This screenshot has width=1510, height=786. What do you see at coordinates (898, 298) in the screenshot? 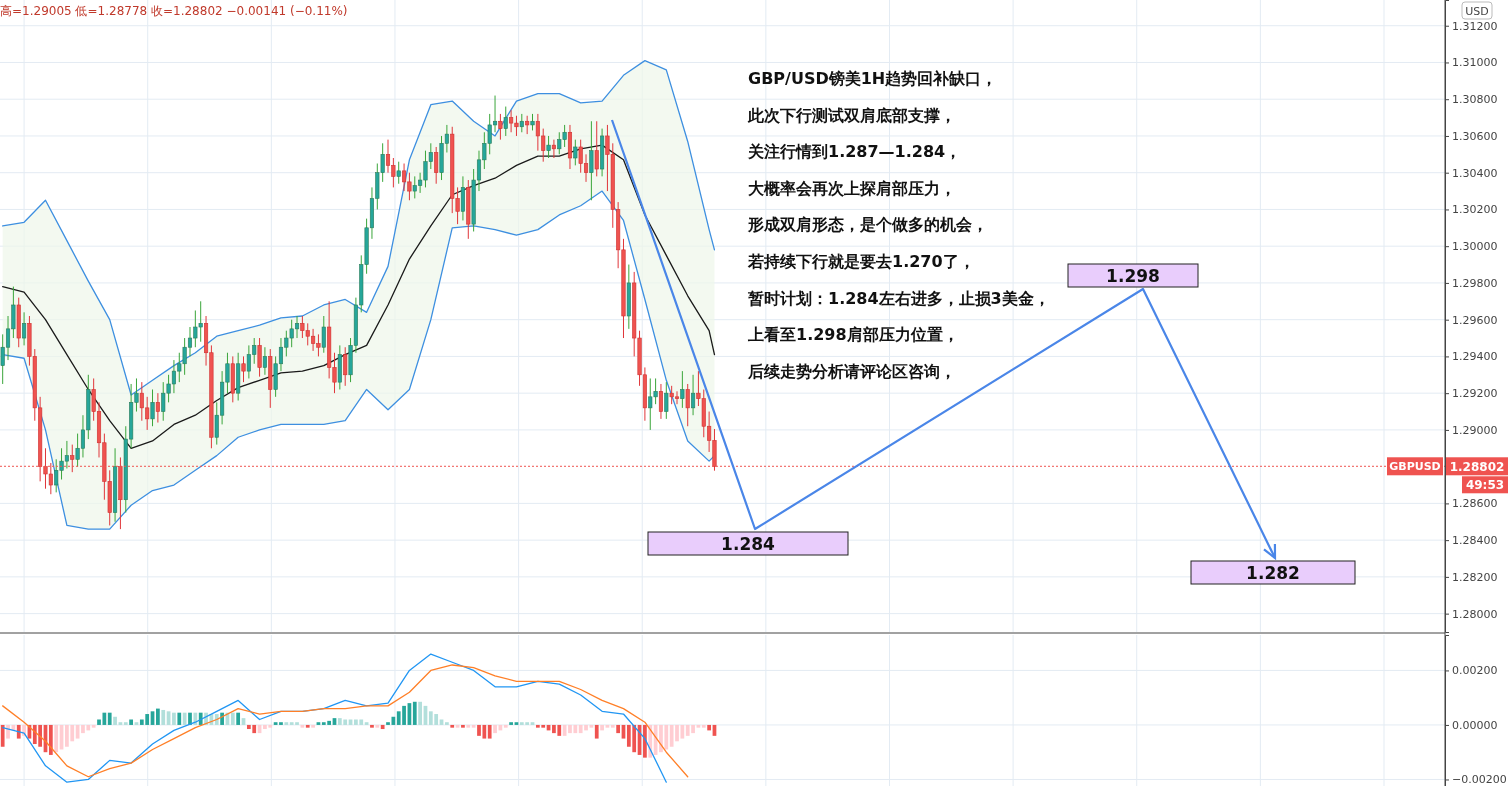
I see `annotation: 暂时计划：1.284左右进多，止损3美金，` at bounding box center [898, 298].